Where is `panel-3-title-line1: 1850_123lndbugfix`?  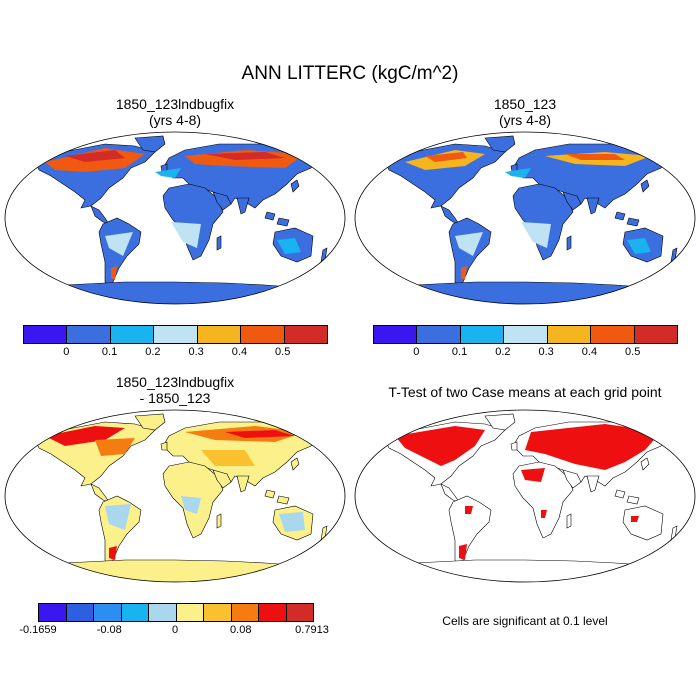
panel-3-title-line1: 1850_123lndbugfix is located at coordinates (175, 382).